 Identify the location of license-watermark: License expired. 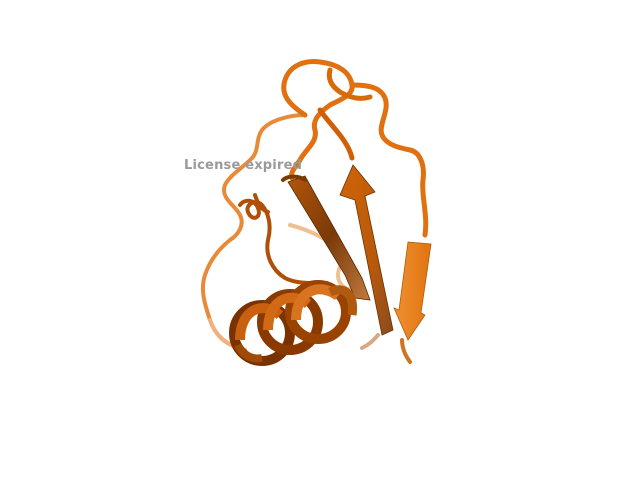
(243, 165).